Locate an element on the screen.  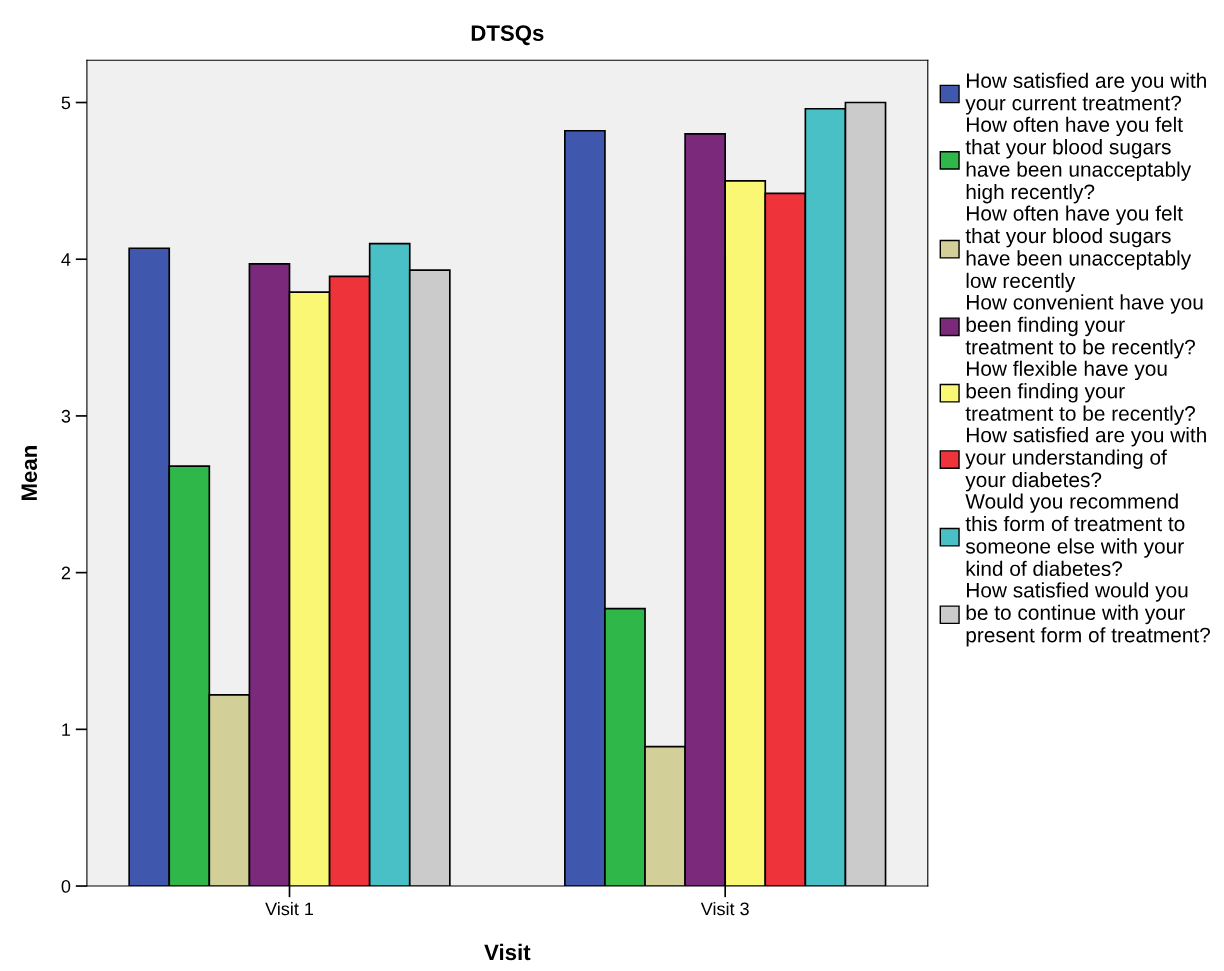
y-axis-title: Mean is located at coordinates (29, 473).